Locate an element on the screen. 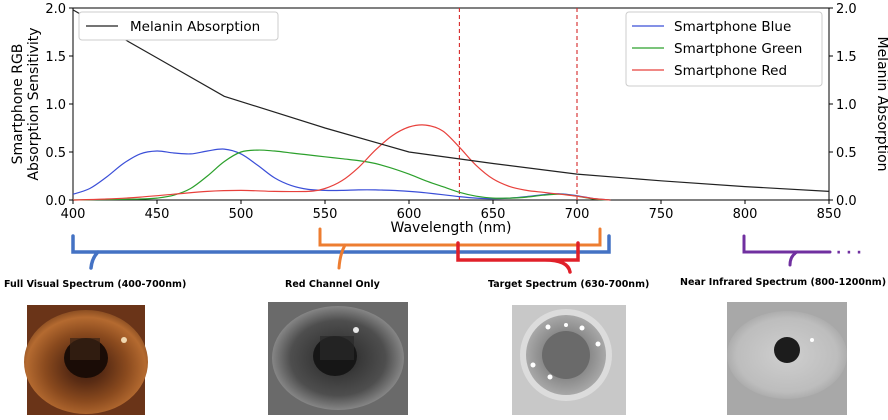  series-smartphone-green-line is located at coordinates (341, 175).